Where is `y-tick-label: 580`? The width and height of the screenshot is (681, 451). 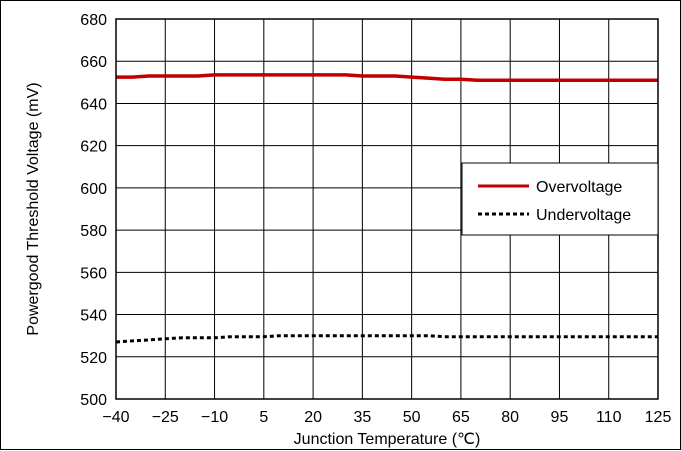 y-tick-label: 580 is located at coordinates (93, 231).